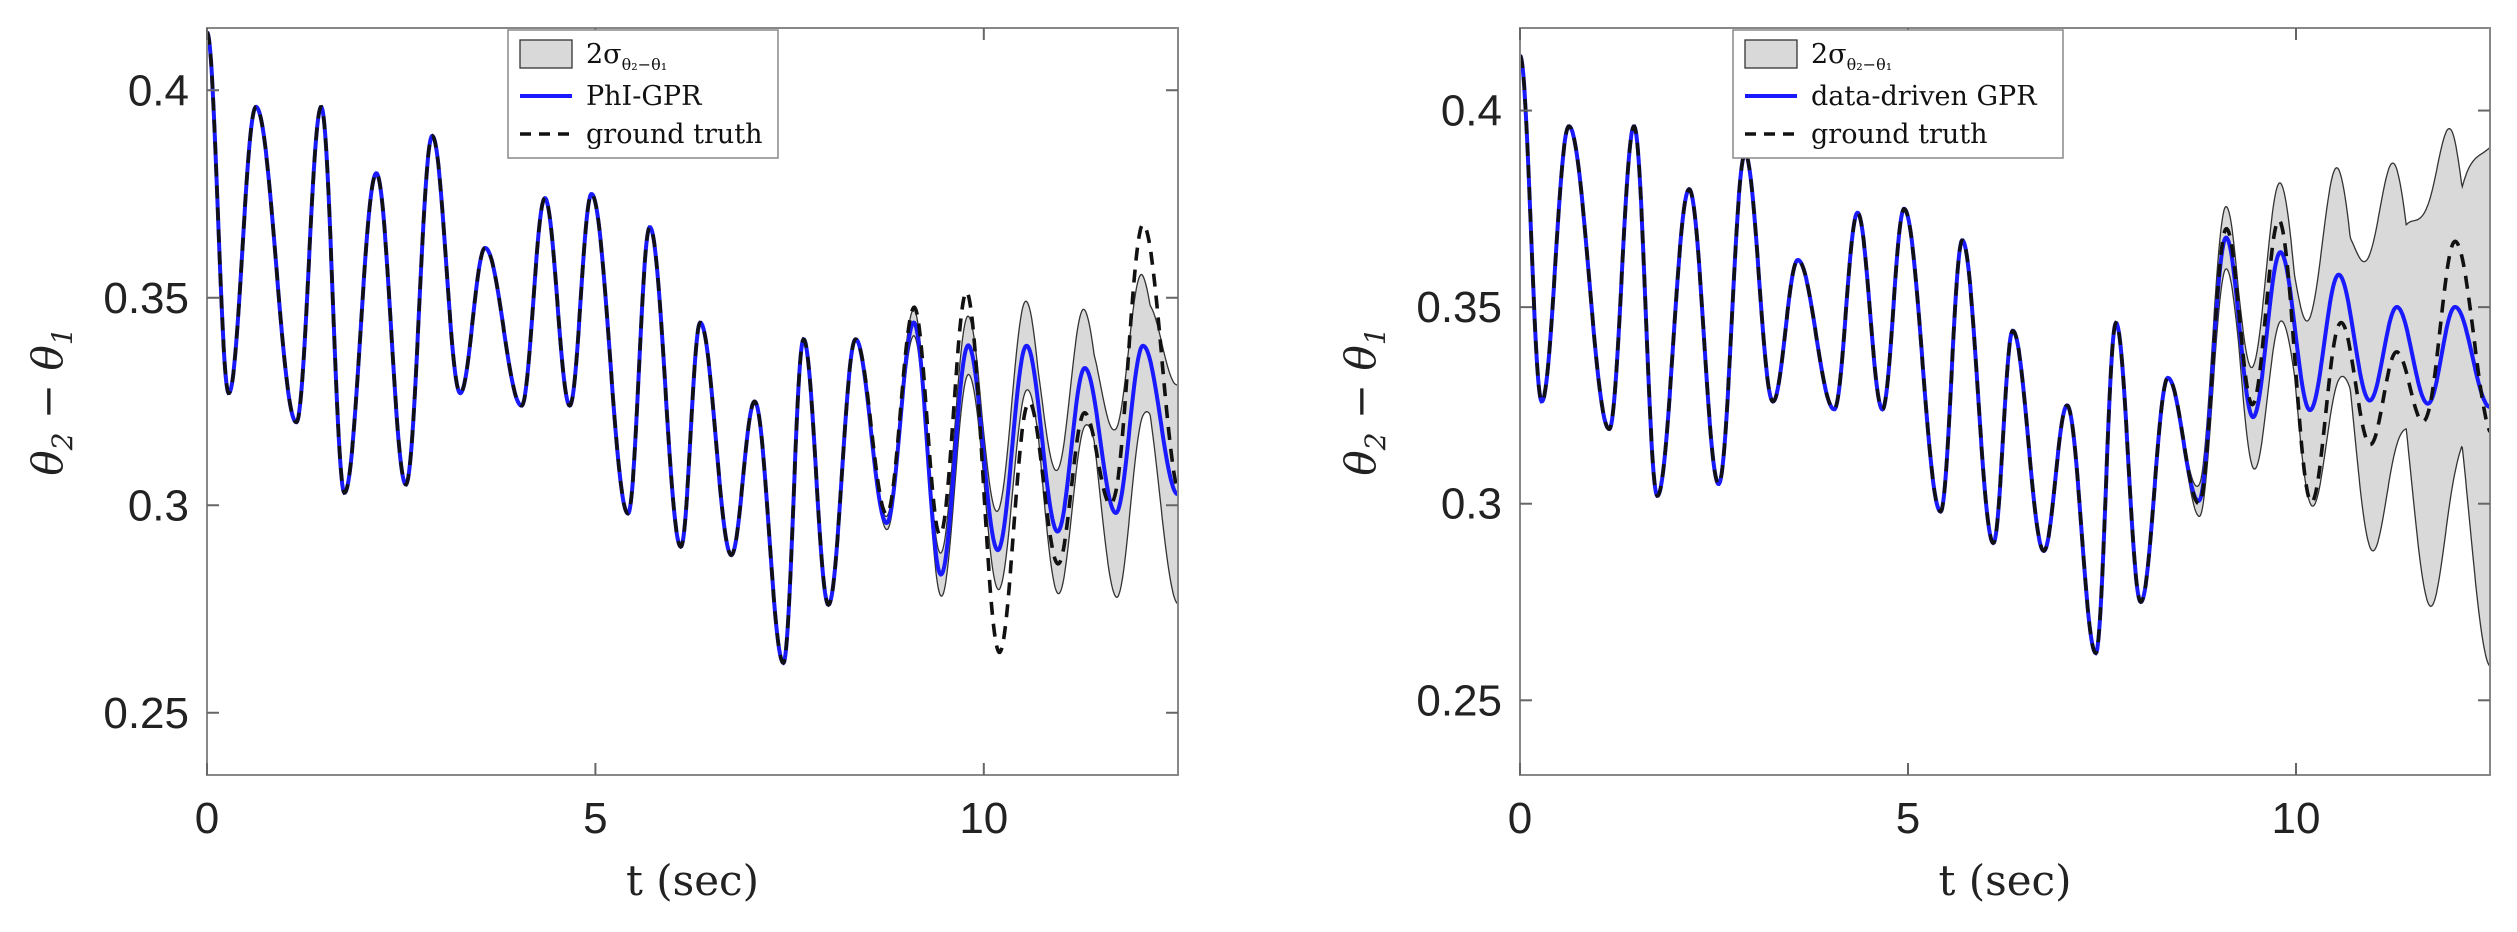 The width and height of the screenshot is (2517, 932). I want to click on legend-prediction-label: data-driven GPR, so click(1924, 96).